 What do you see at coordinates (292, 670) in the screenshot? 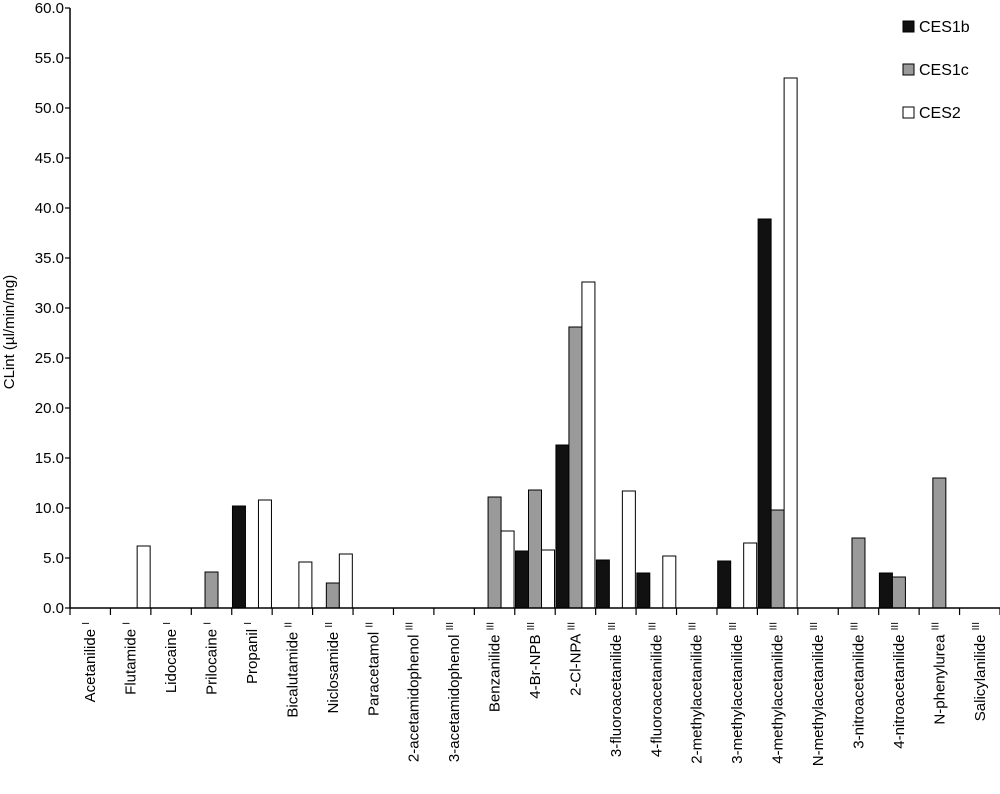
I see `x-tick-label: Bicalutamide II` at bounding box center [292, 670].